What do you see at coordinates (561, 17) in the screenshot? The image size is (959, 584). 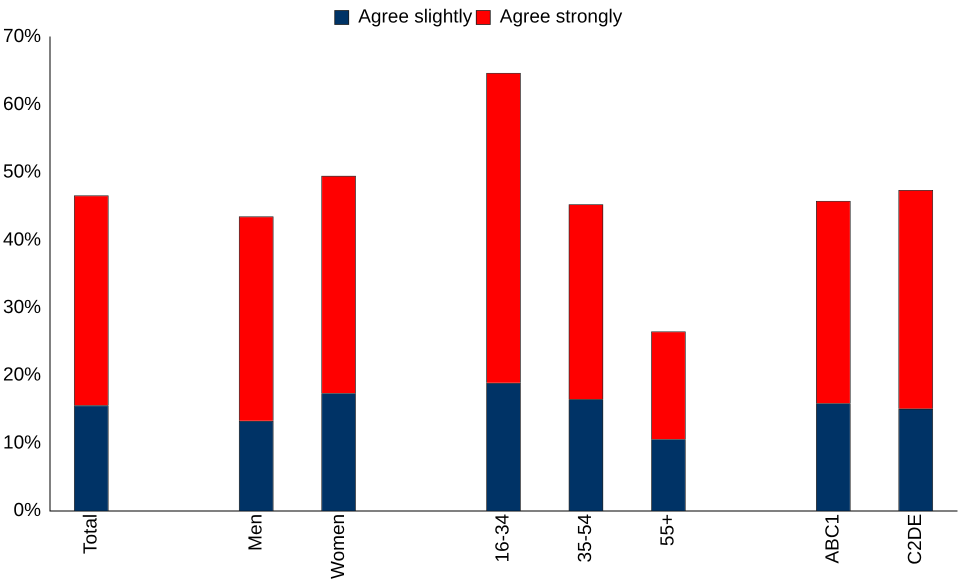 I see `legend-label: Agree strongly` at bounding box center [561, 17].